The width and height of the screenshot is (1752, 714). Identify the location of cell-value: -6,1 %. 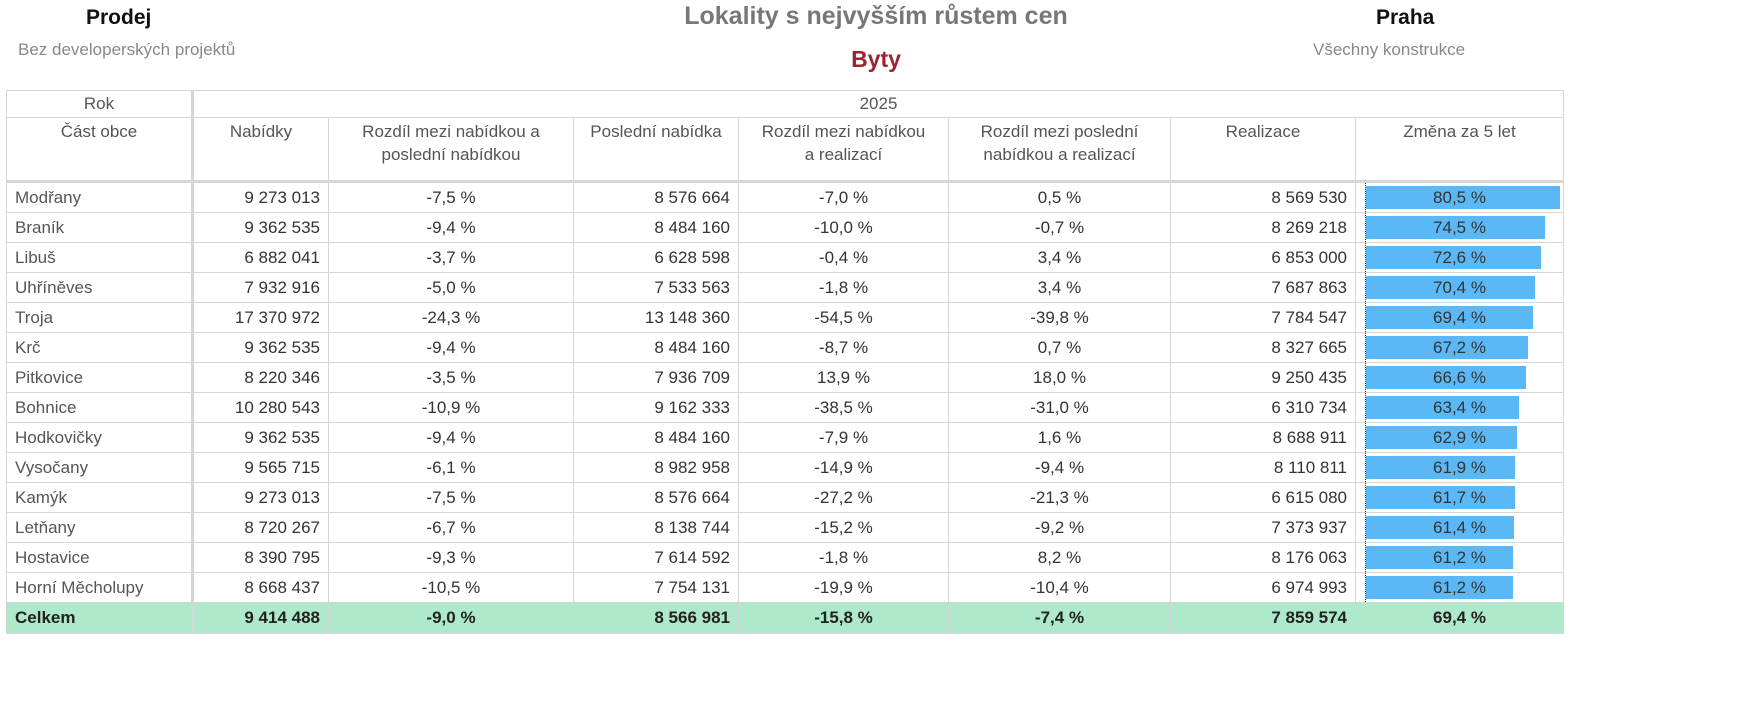
(451, 467).